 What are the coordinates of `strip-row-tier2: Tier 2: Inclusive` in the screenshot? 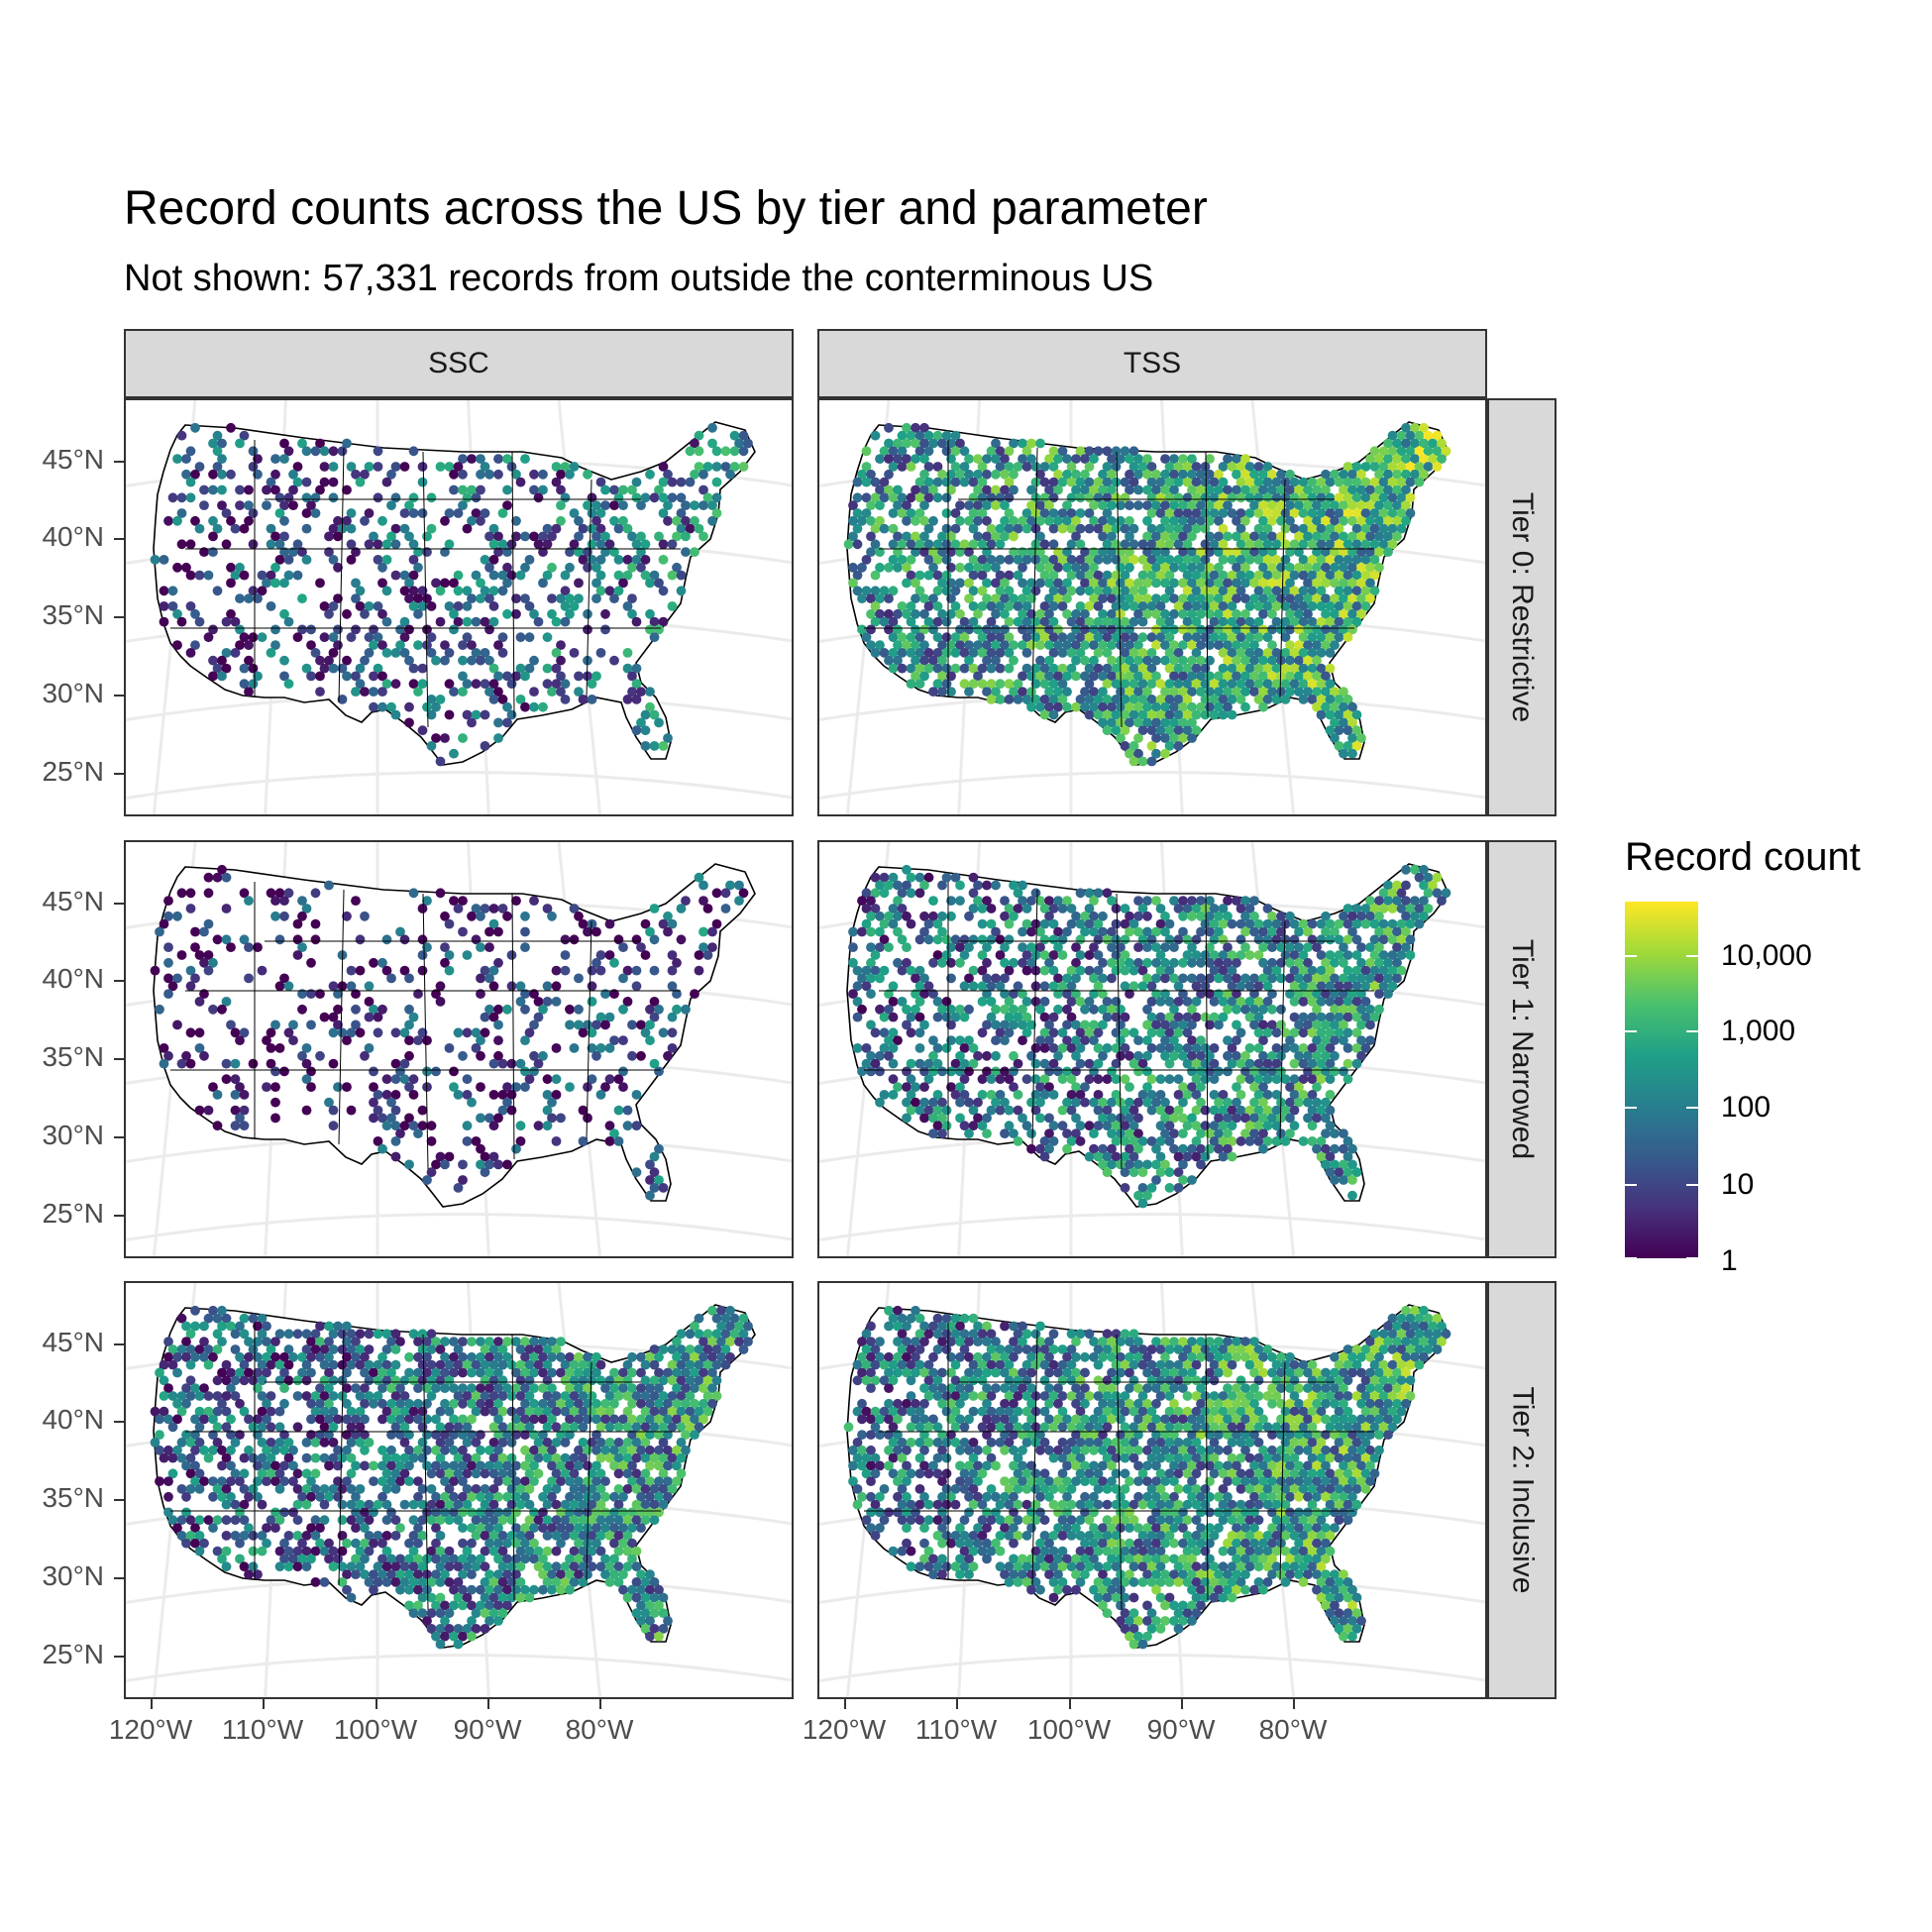 It's located at (1521, 1490).